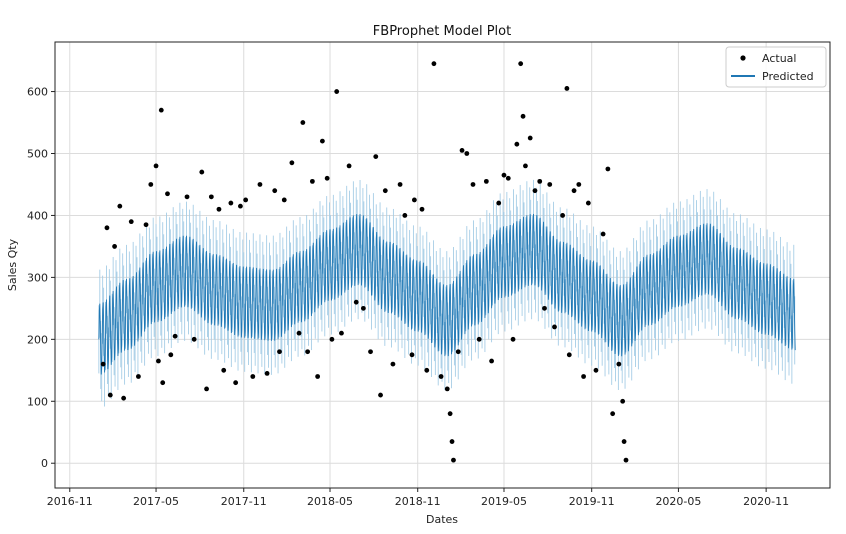 The height and width of the screenshot is (534, 846). What do you see at coordinates (788, 76) in the screenshot?
I see `legend-predicted-label: Predicted` at bounding box center [788, 76].